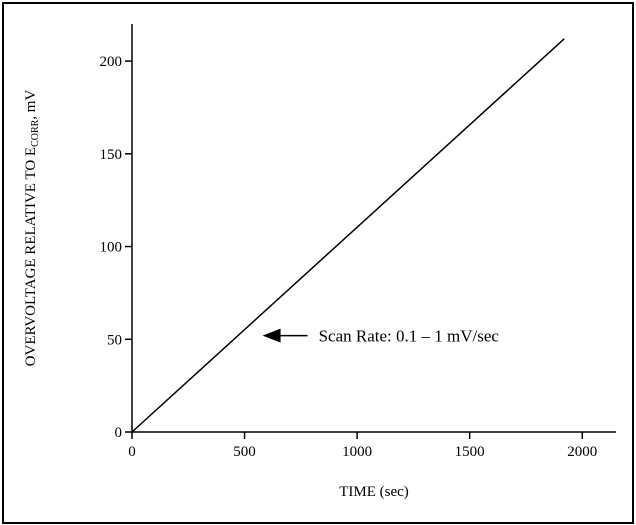 This screenshot has width=636, height=525. I want to click on x-axis-ticks: 0 500 1000 1500 2000, so click(362, 446).